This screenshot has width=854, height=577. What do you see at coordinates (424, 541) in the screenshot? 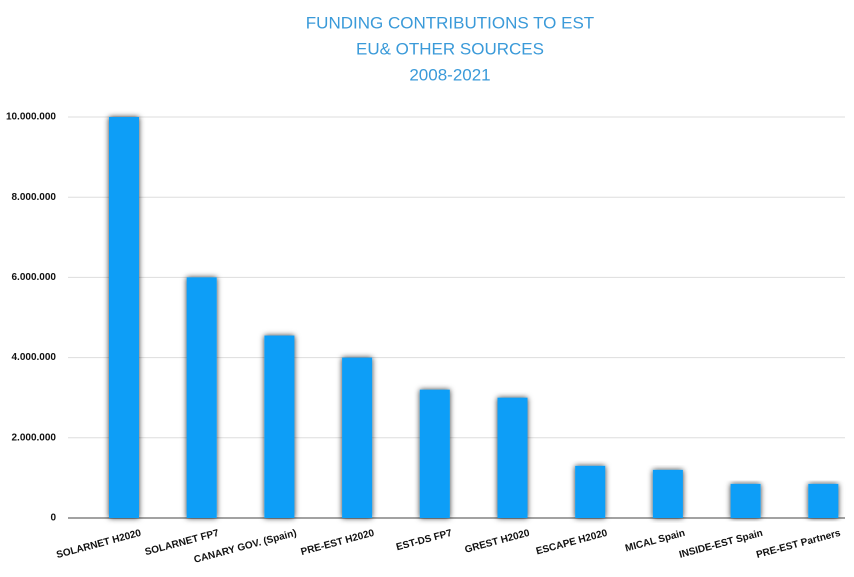
I see `x-tick-label: EST-DS FP7` at bounding box center [424, 541].